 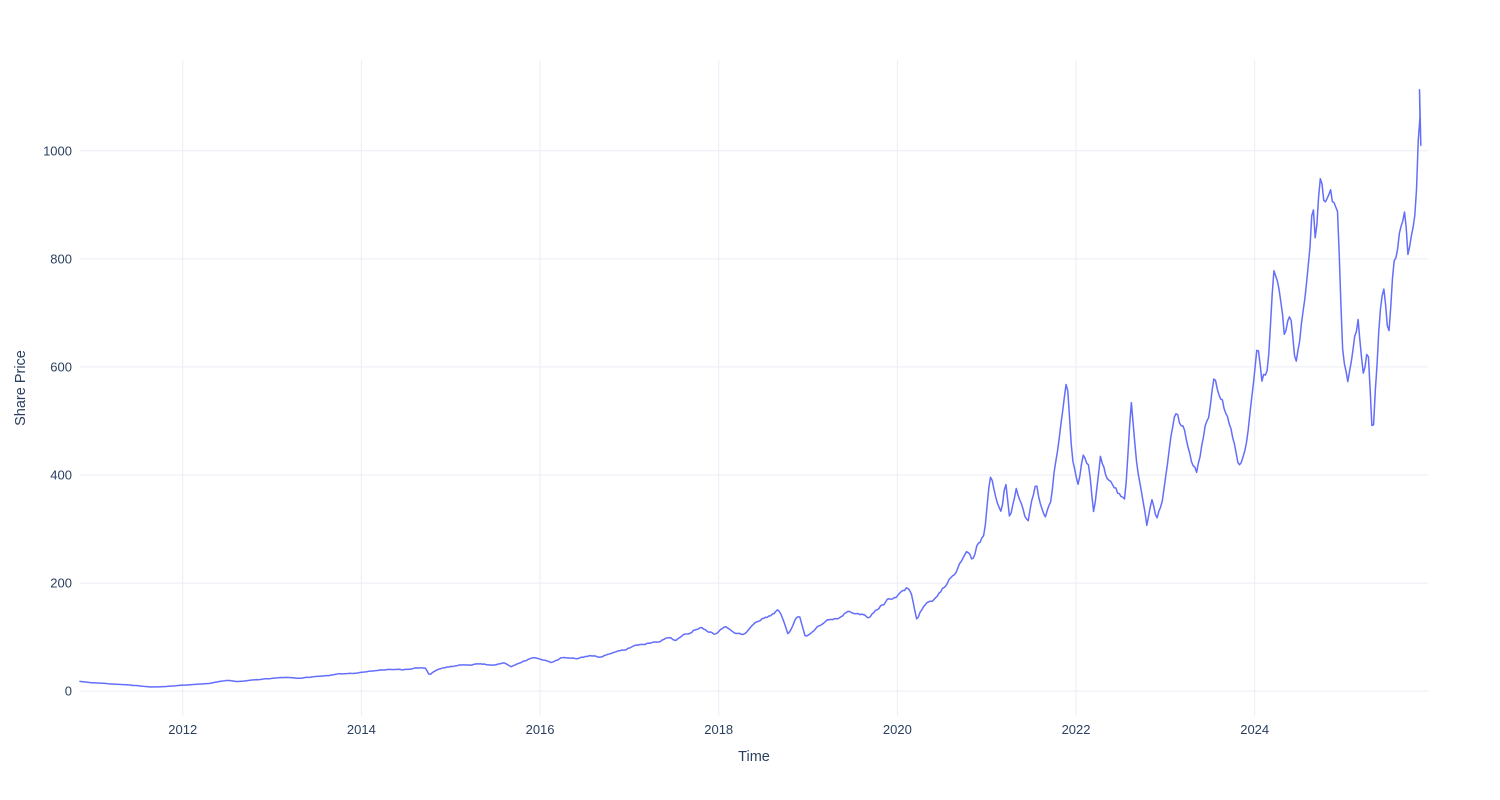 What do you see at coordinates (719, 729) in the screenshot?
I see `x-tick-label: 2018` at bounding box center [719, 729].